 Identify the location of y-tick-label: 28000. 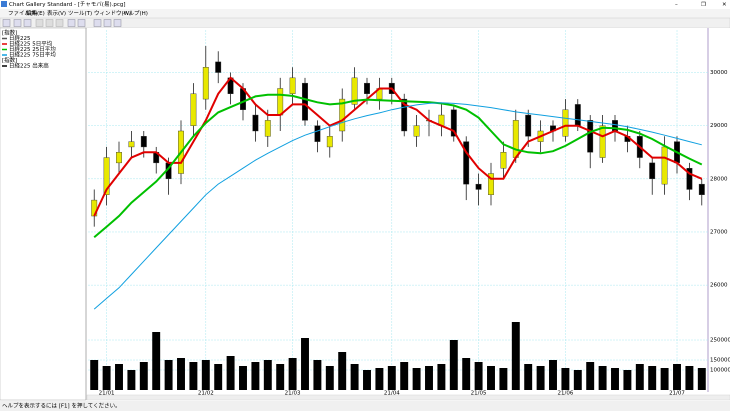
(719, 179).